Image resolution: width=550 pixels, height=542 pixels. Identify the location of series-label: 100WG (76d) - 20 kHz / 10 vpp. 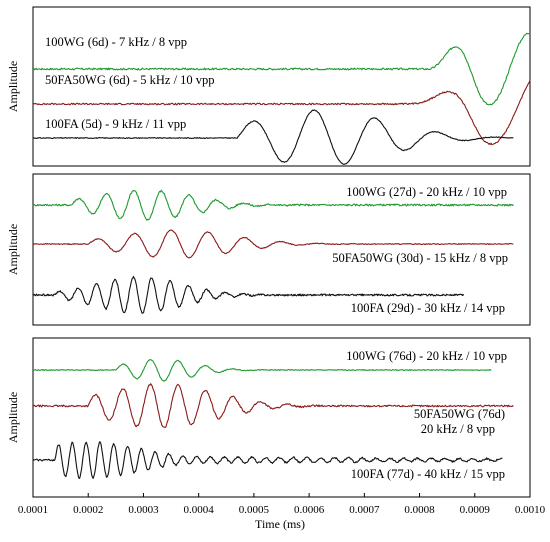
(426, 356).